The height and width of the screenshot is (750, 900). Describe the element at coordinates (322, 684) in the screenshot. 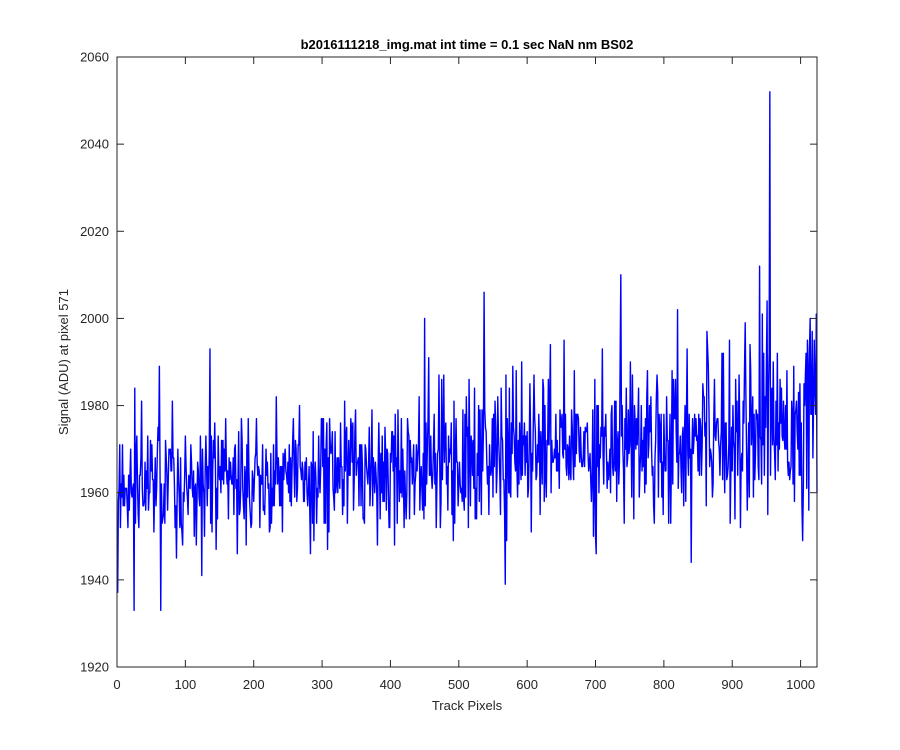

I see `x-tick-label: 300` at that location.